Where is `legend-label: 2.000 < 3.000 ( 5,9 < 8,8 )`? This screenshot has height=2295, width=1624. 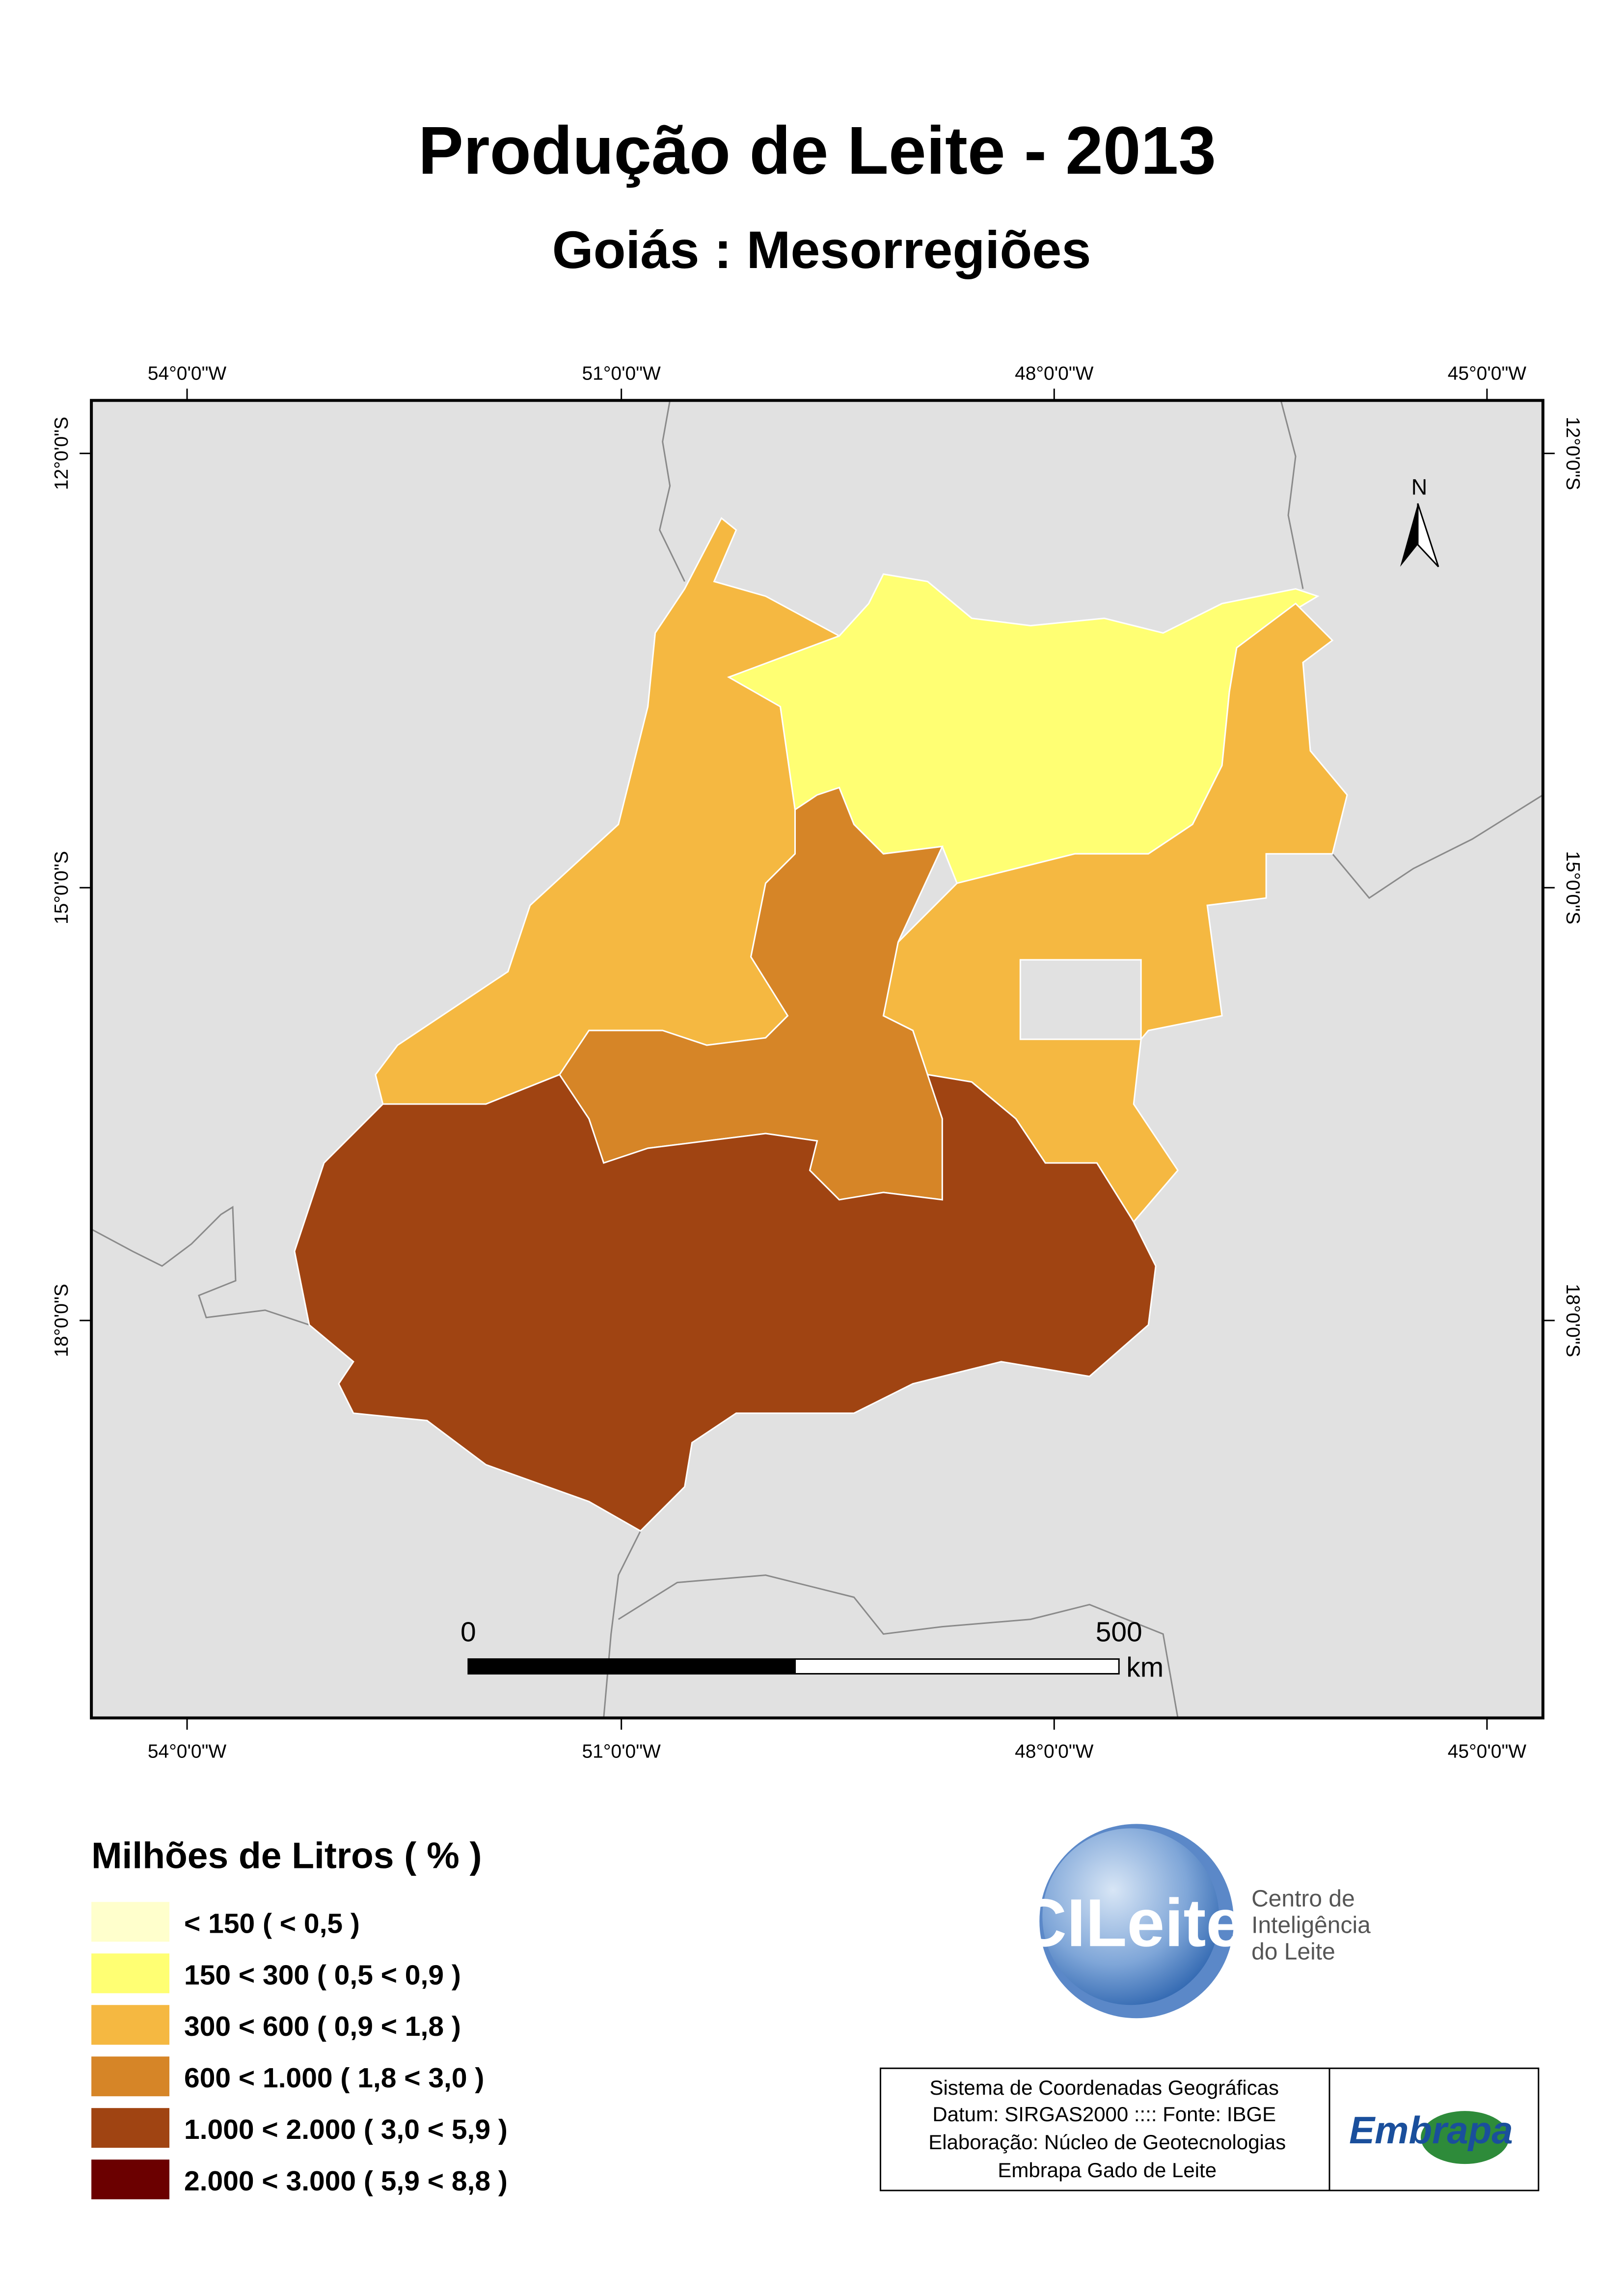
legend-label: 2.000 < 3.000 ( 5,9 < 8,8 ) is located at coordinates (346, 2181).